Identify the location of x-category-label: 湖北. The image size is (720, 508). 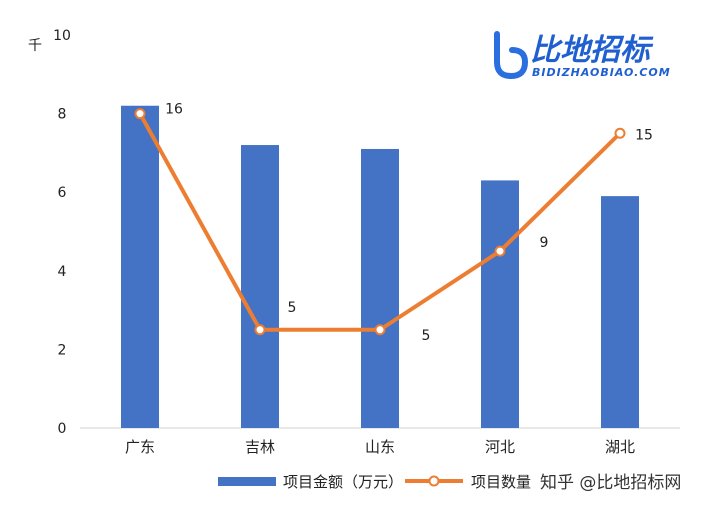
(620, 447).